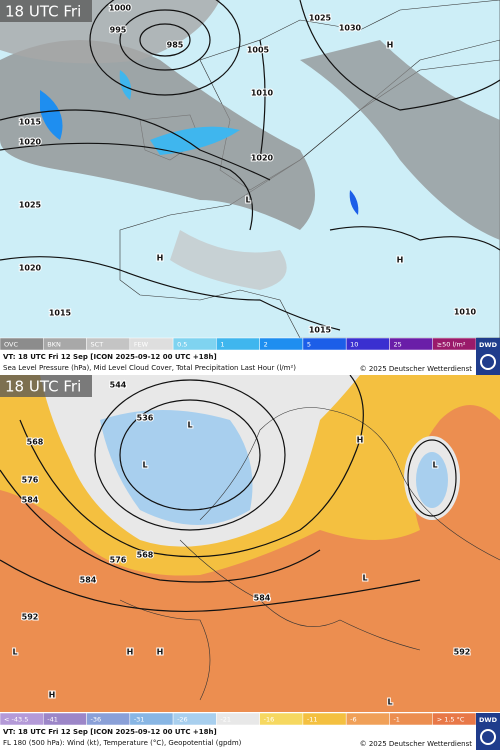 Image resolution: width=500 pixels, height=754 pixels. What do you see at coordinates (225, 720) in the screenshot?
I see `legend-label: -21` at bounding box center [225, 720].